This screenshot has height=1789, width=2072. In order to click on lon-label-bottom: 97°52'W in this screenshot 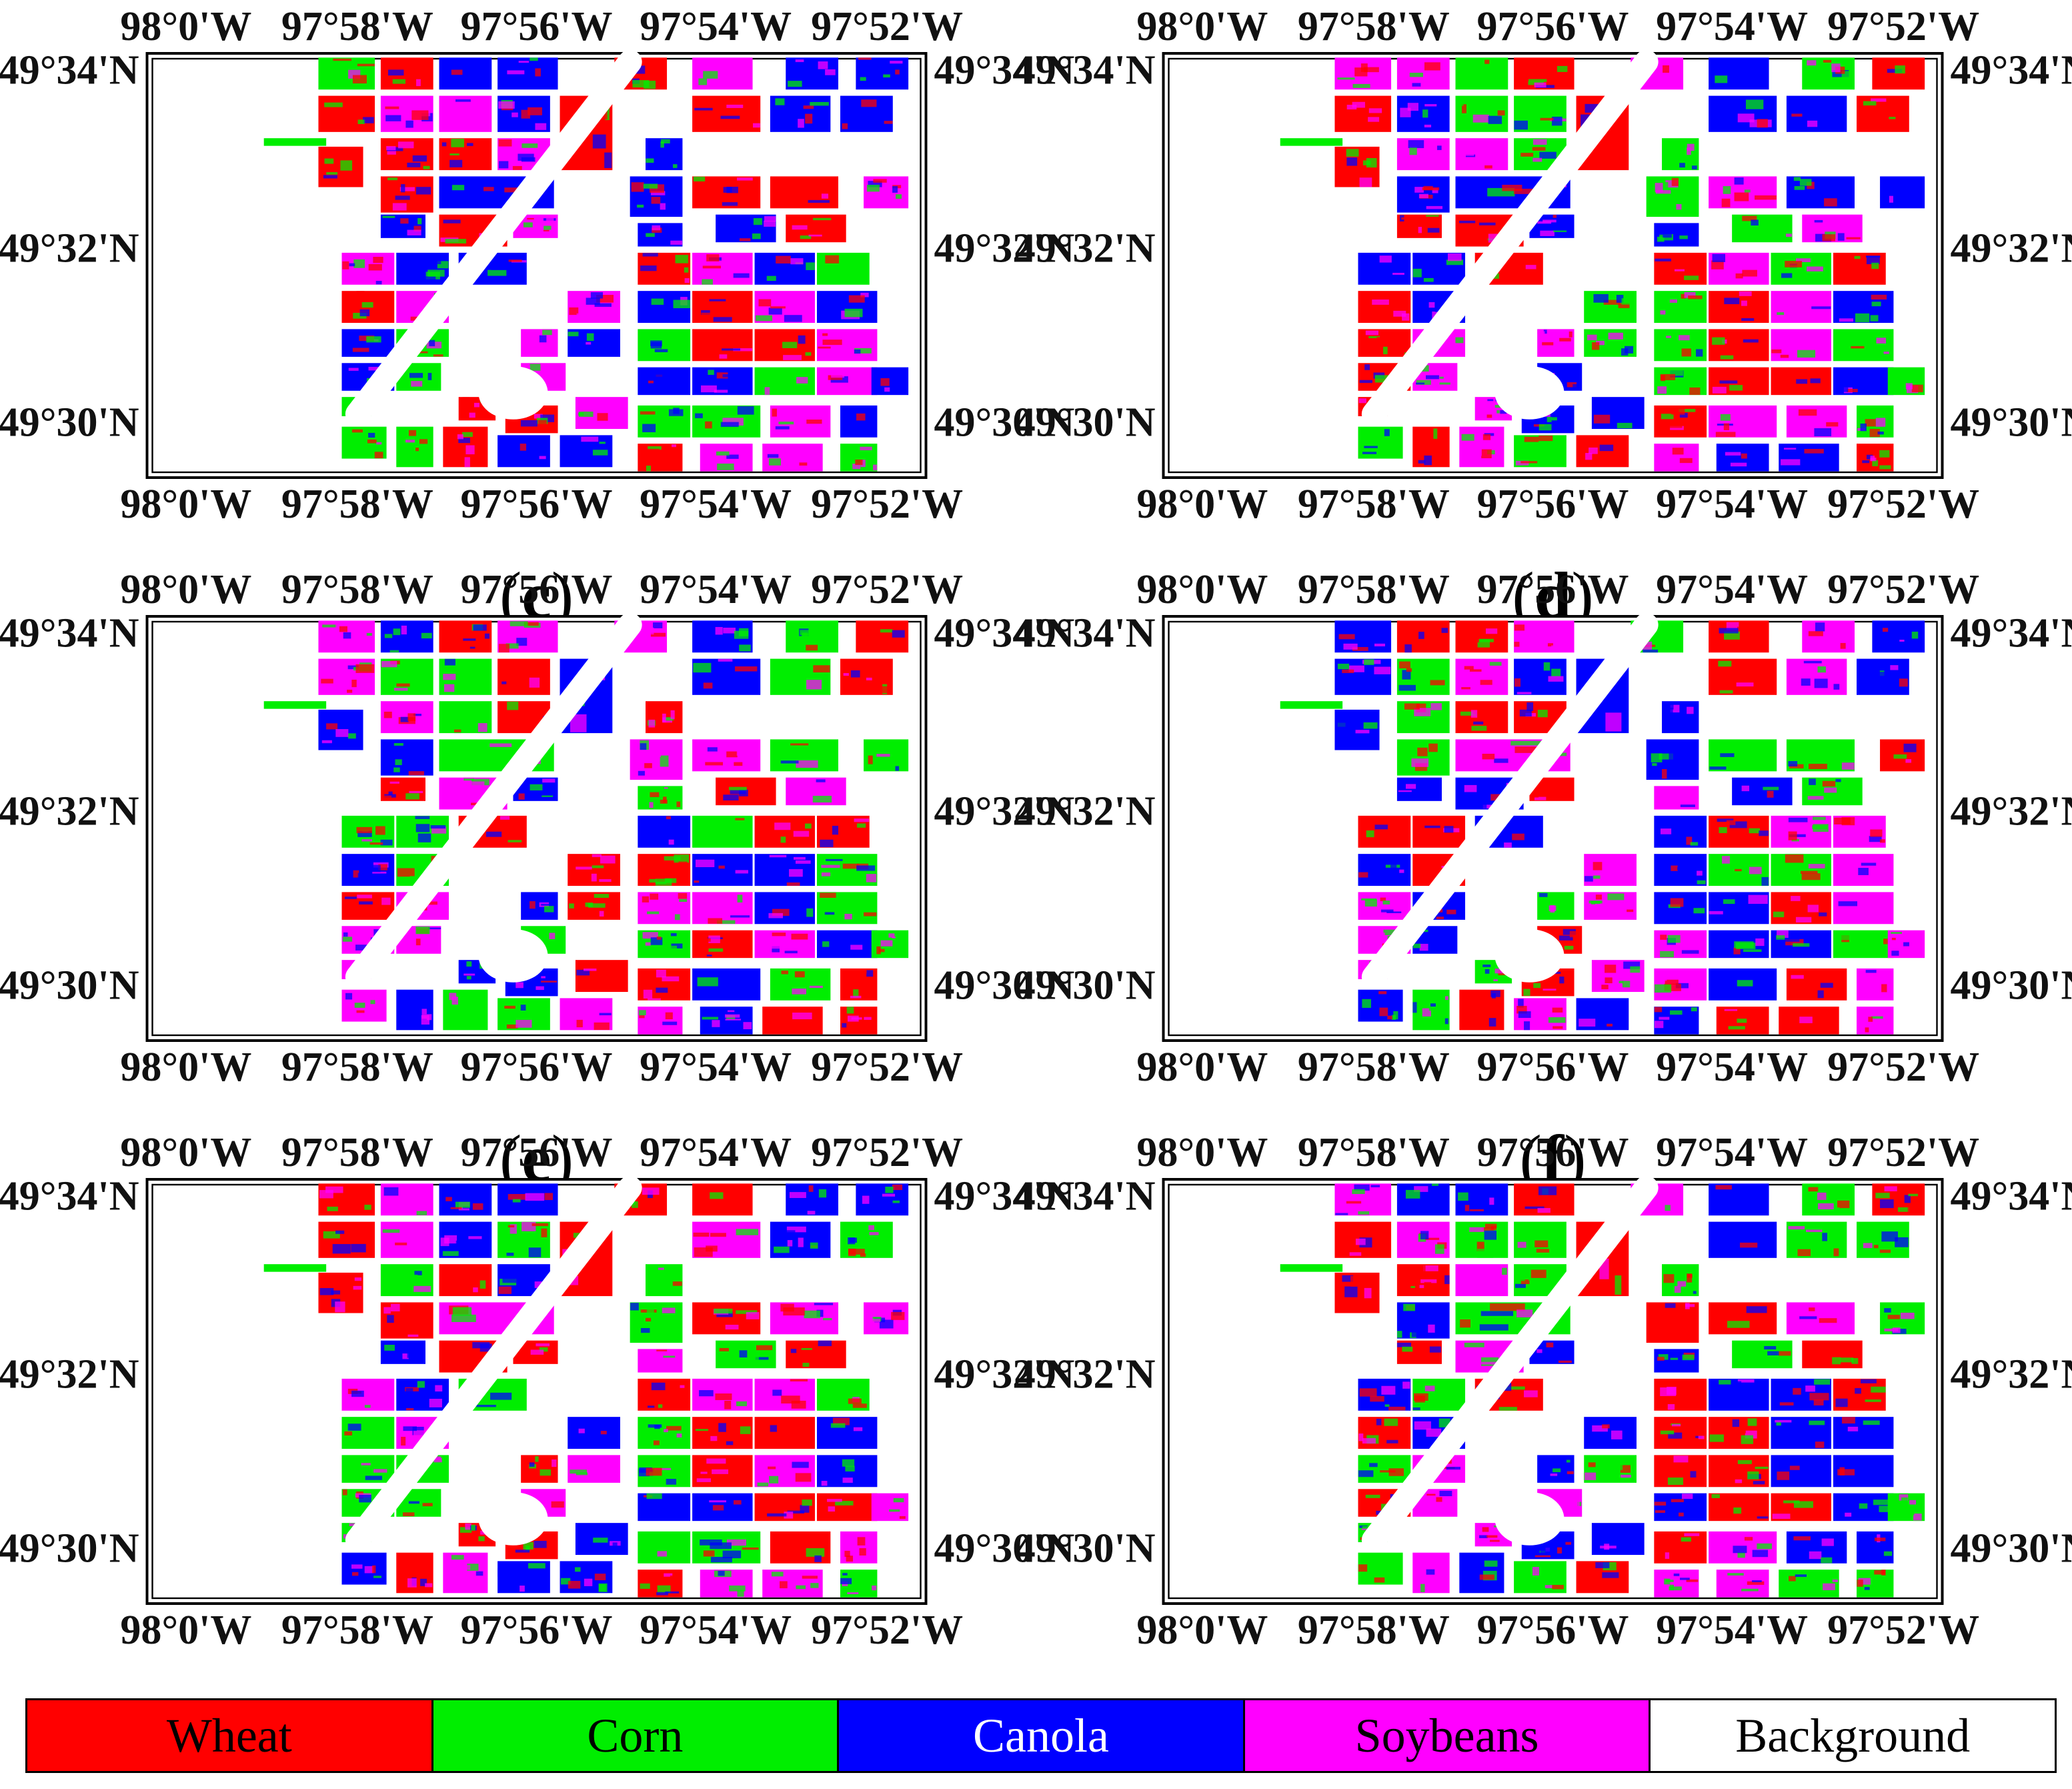, I will do `click(1903, 1067)`.